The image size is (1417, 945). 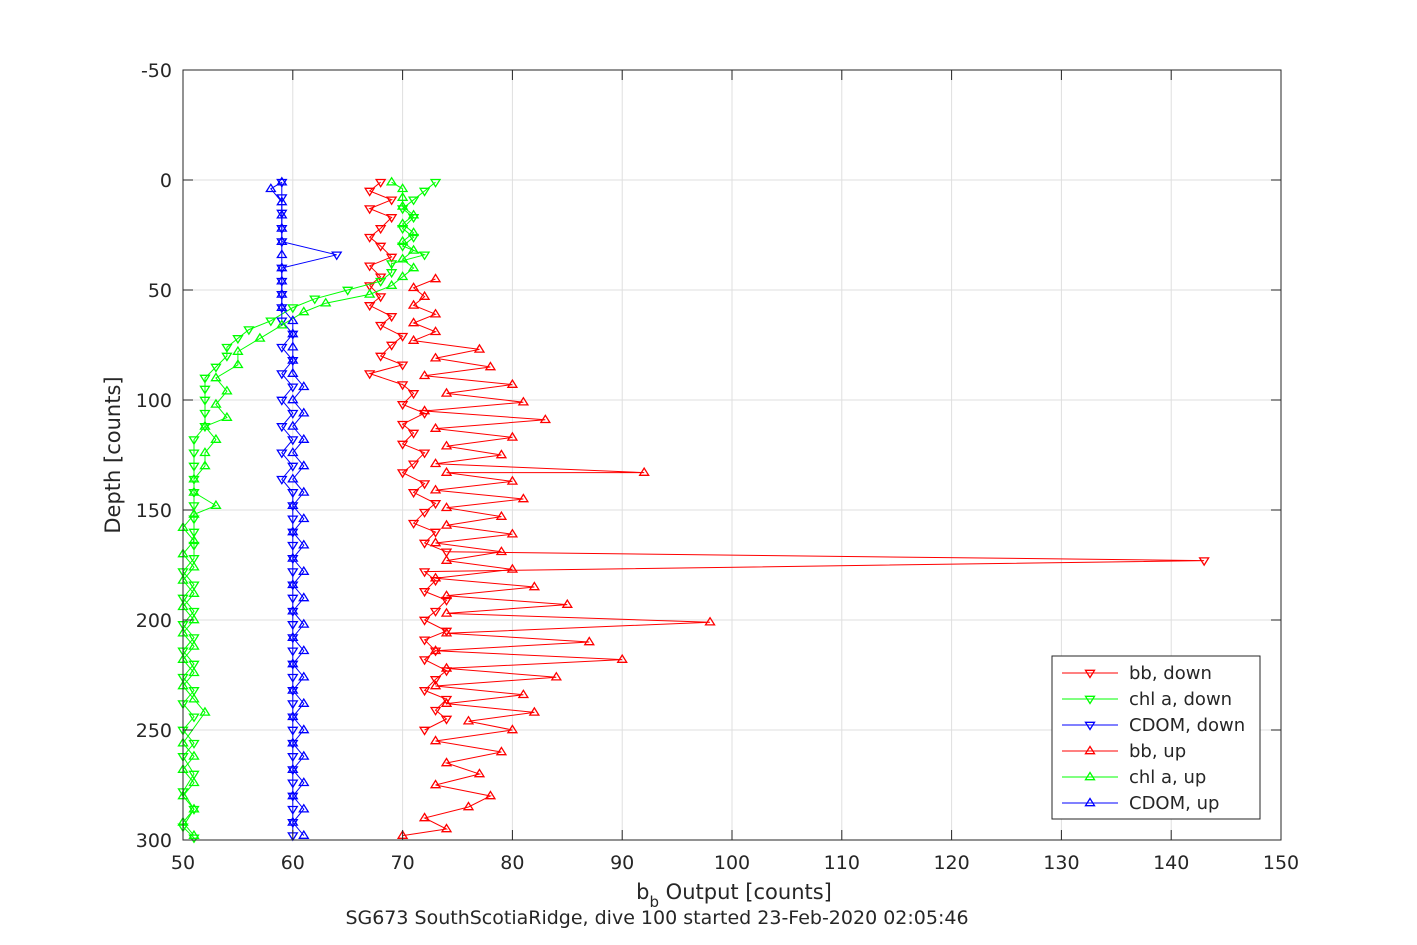 I want to click on y-tick-label: 100, so click(x=154, y=401).